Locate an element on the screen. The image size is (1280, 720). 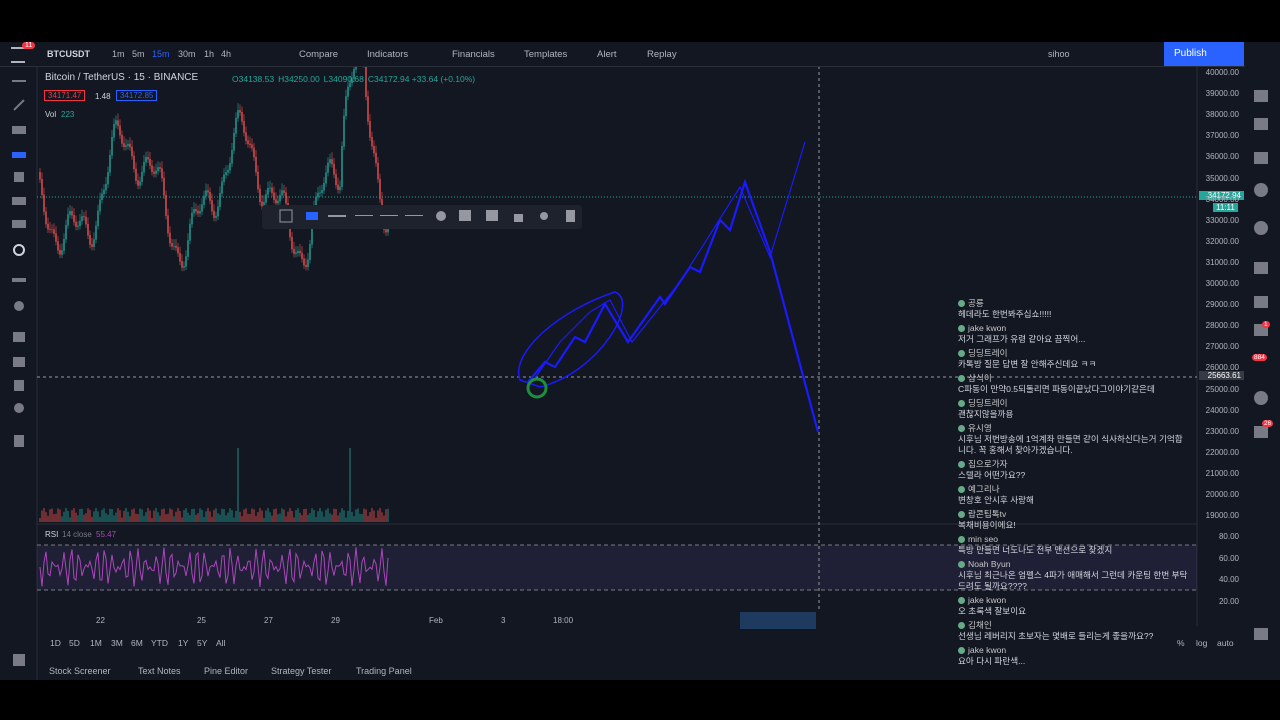
chat-message: 헤데라도 한번봐주십쇼!!!!! is located at coordinates (1005, 314).